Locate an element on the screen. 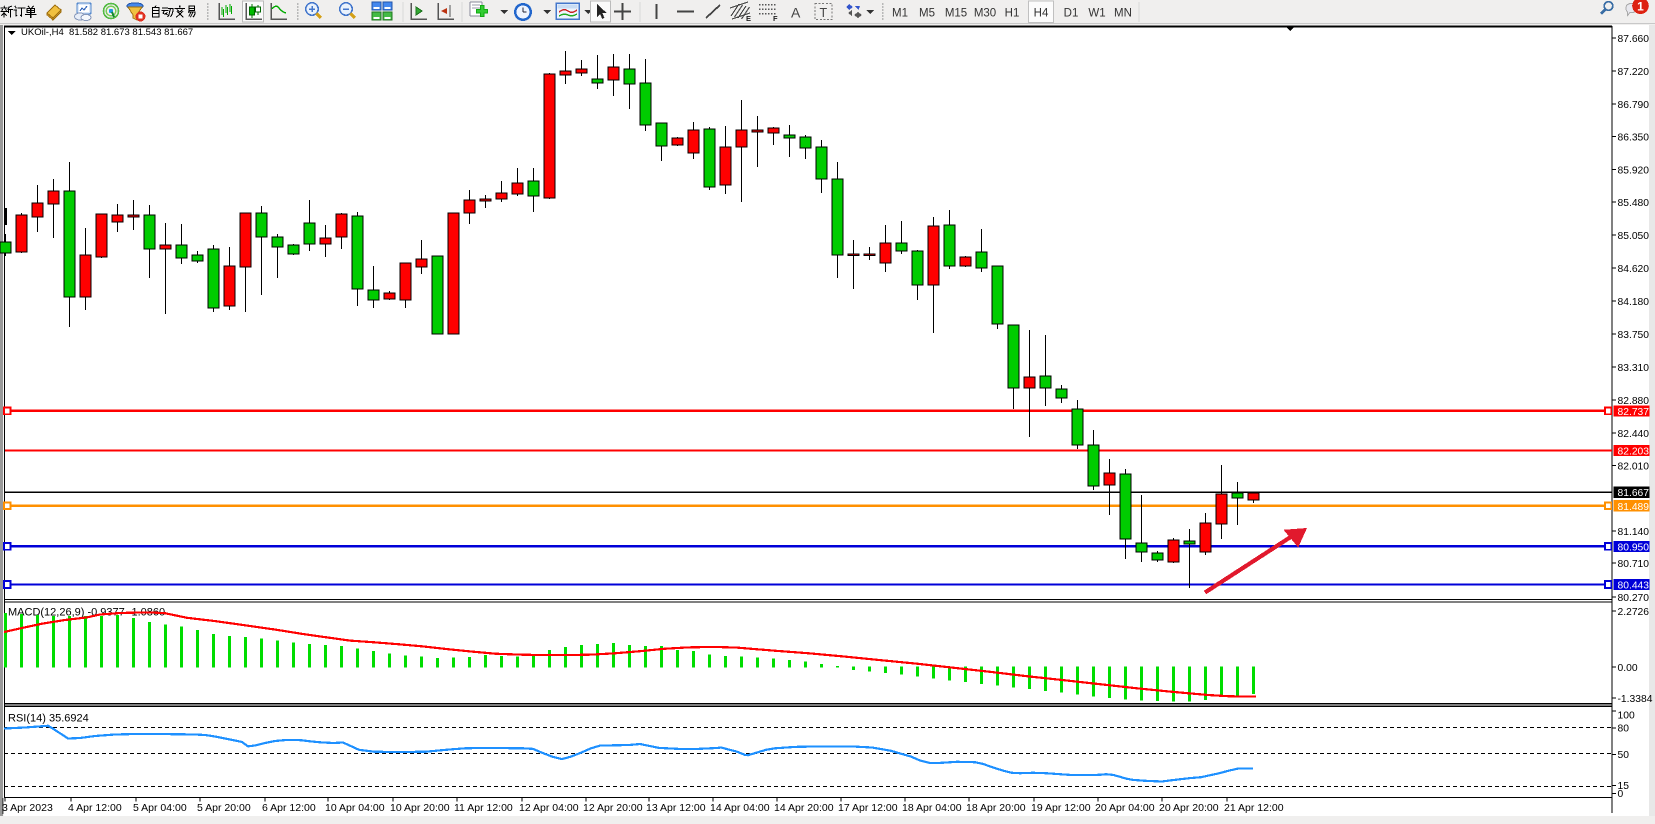 This screenshot has height=824, width=1655. svg-text: M1 is located at coordinates (900, 14).